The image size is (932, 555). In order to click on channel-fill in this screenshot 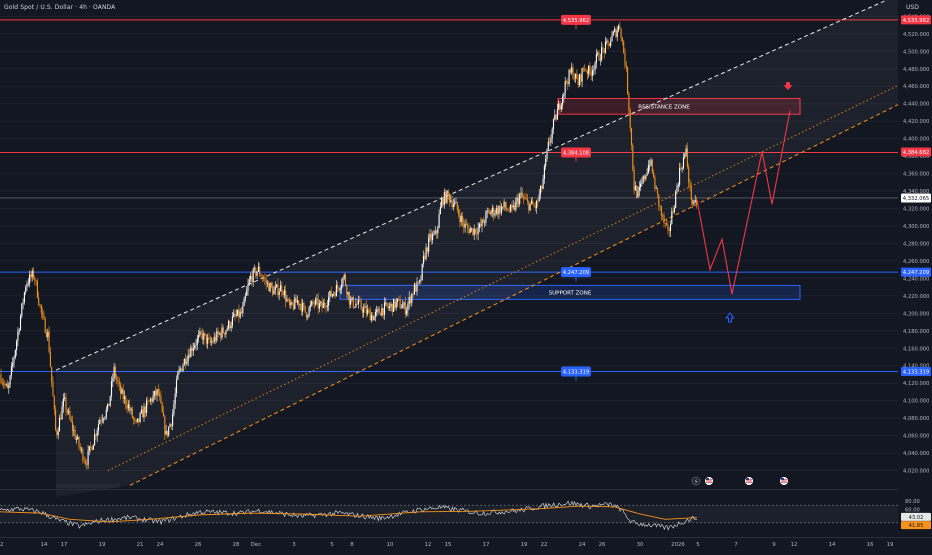, I will do `click(88, 485)`.